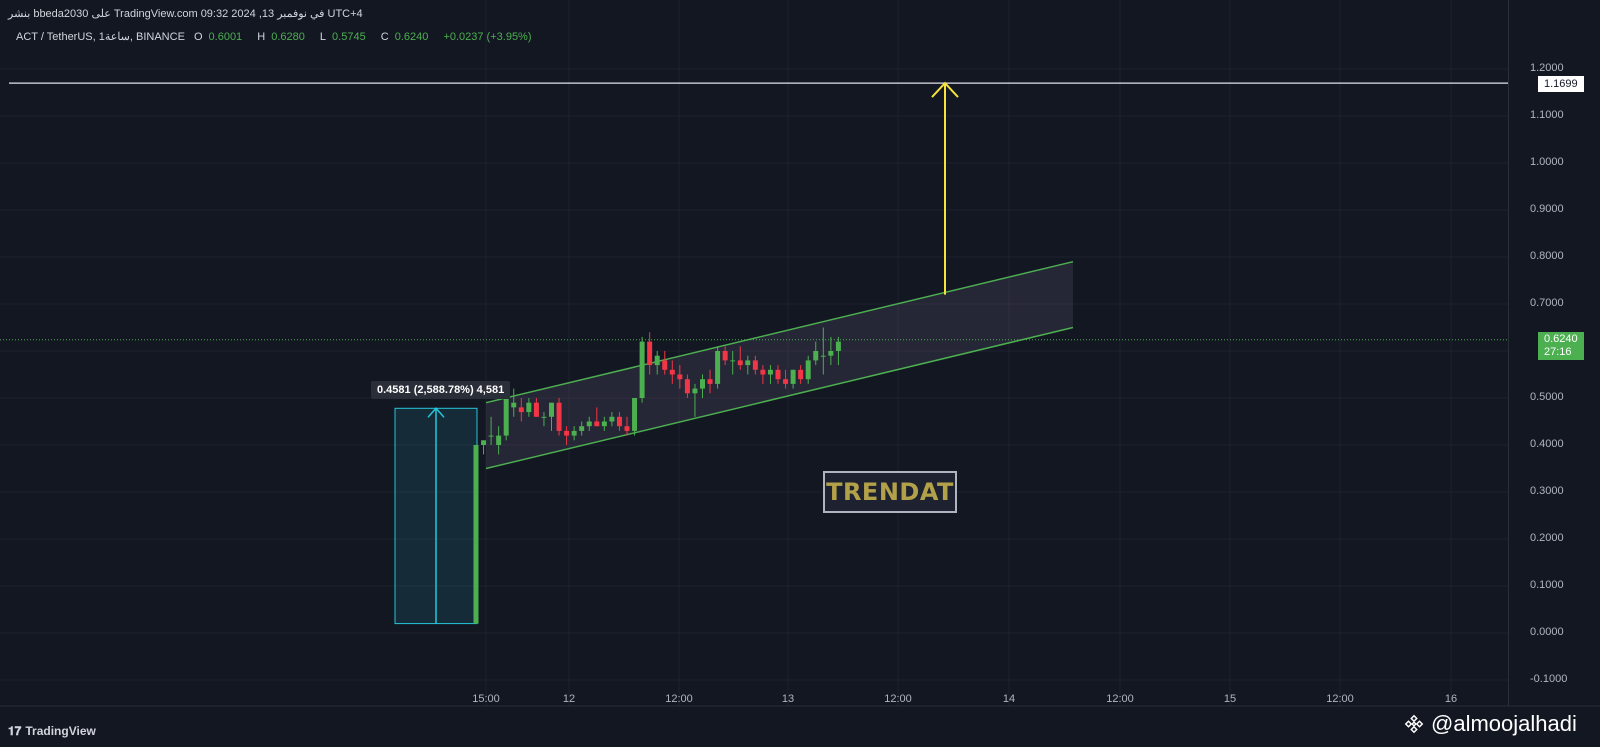  I want to click on price-axis-label: 0.0000, so click(1547, 632).